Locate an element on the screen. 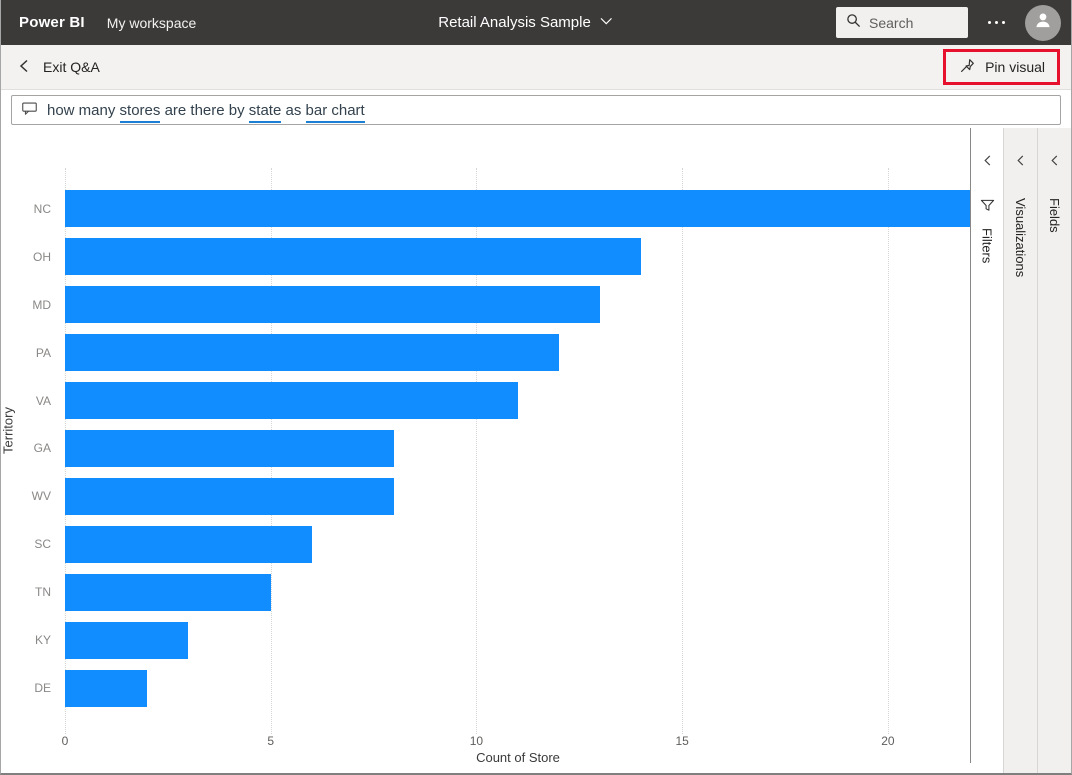 The image size is (1072, 775). person-icon is located at coordinates (1043, 22).